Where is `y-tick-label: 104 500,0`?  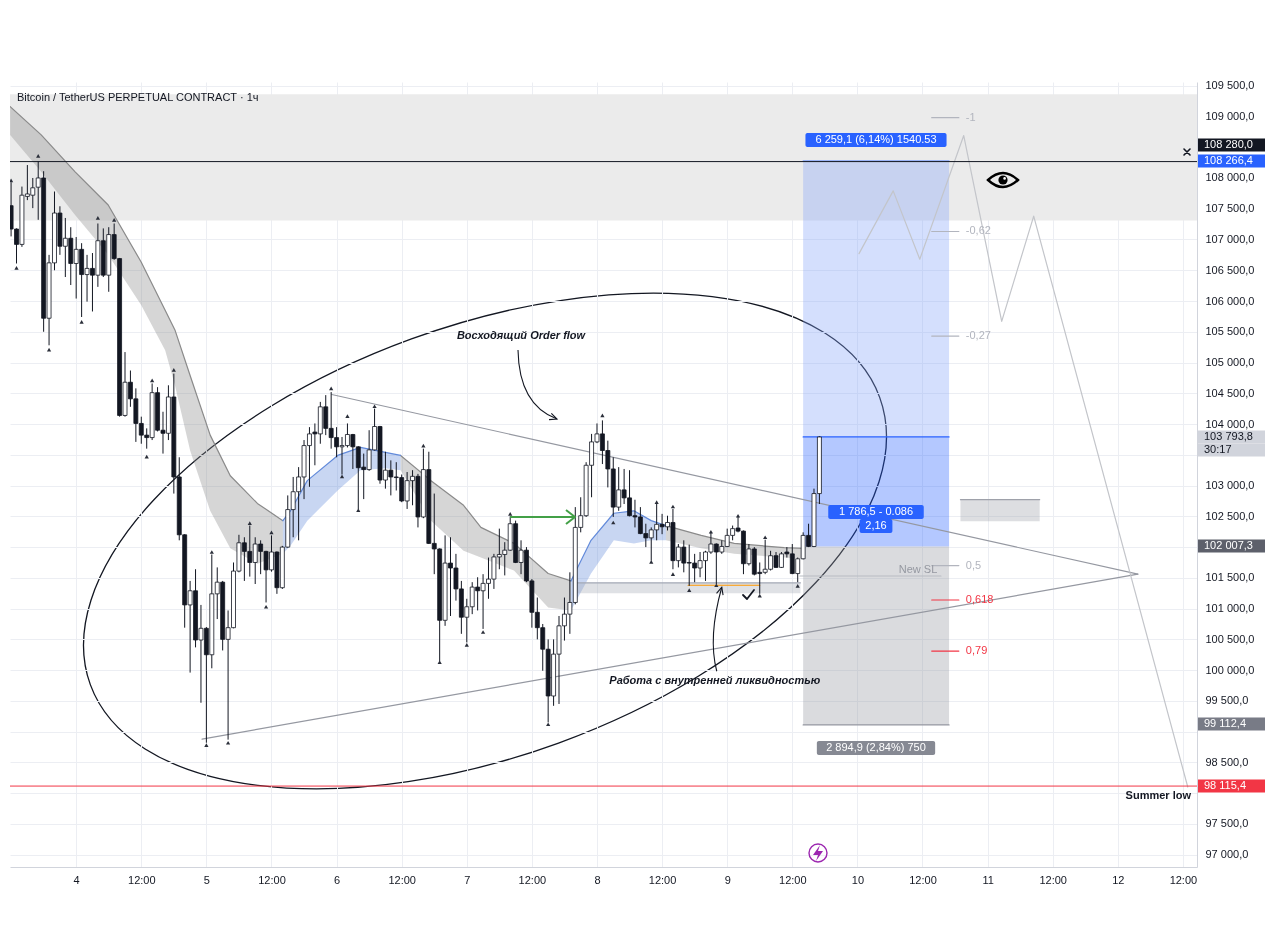
y-tick-label: 104 500,0 is located at coordinates (1230, 392).